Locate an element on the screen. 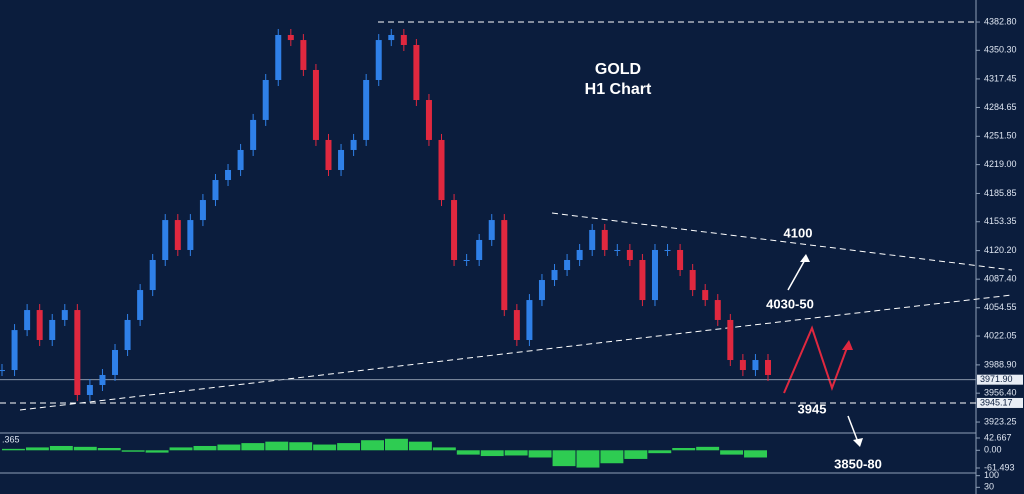  indicator-label: .365 is located at coordinates (11, 439).